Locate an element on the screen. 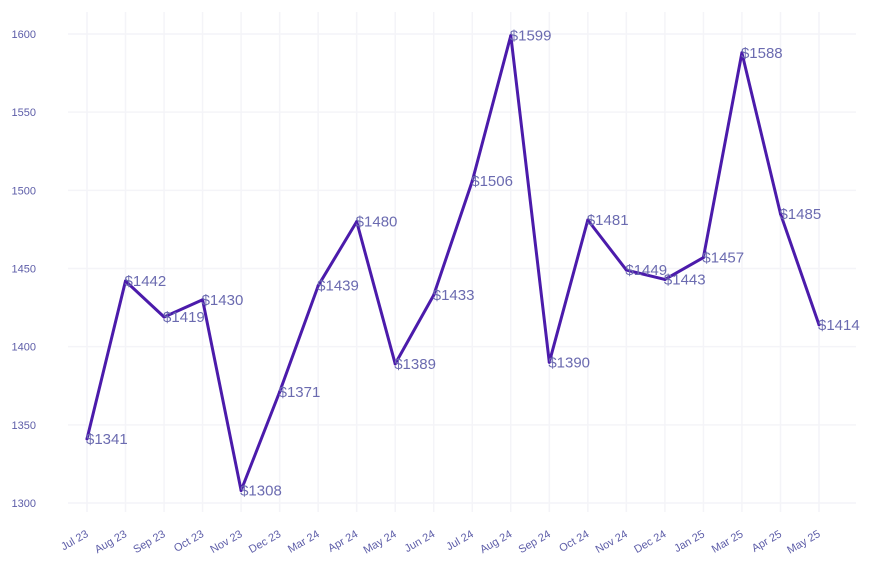  y-tick-label: 1500 is located at coordinates (24, 191).